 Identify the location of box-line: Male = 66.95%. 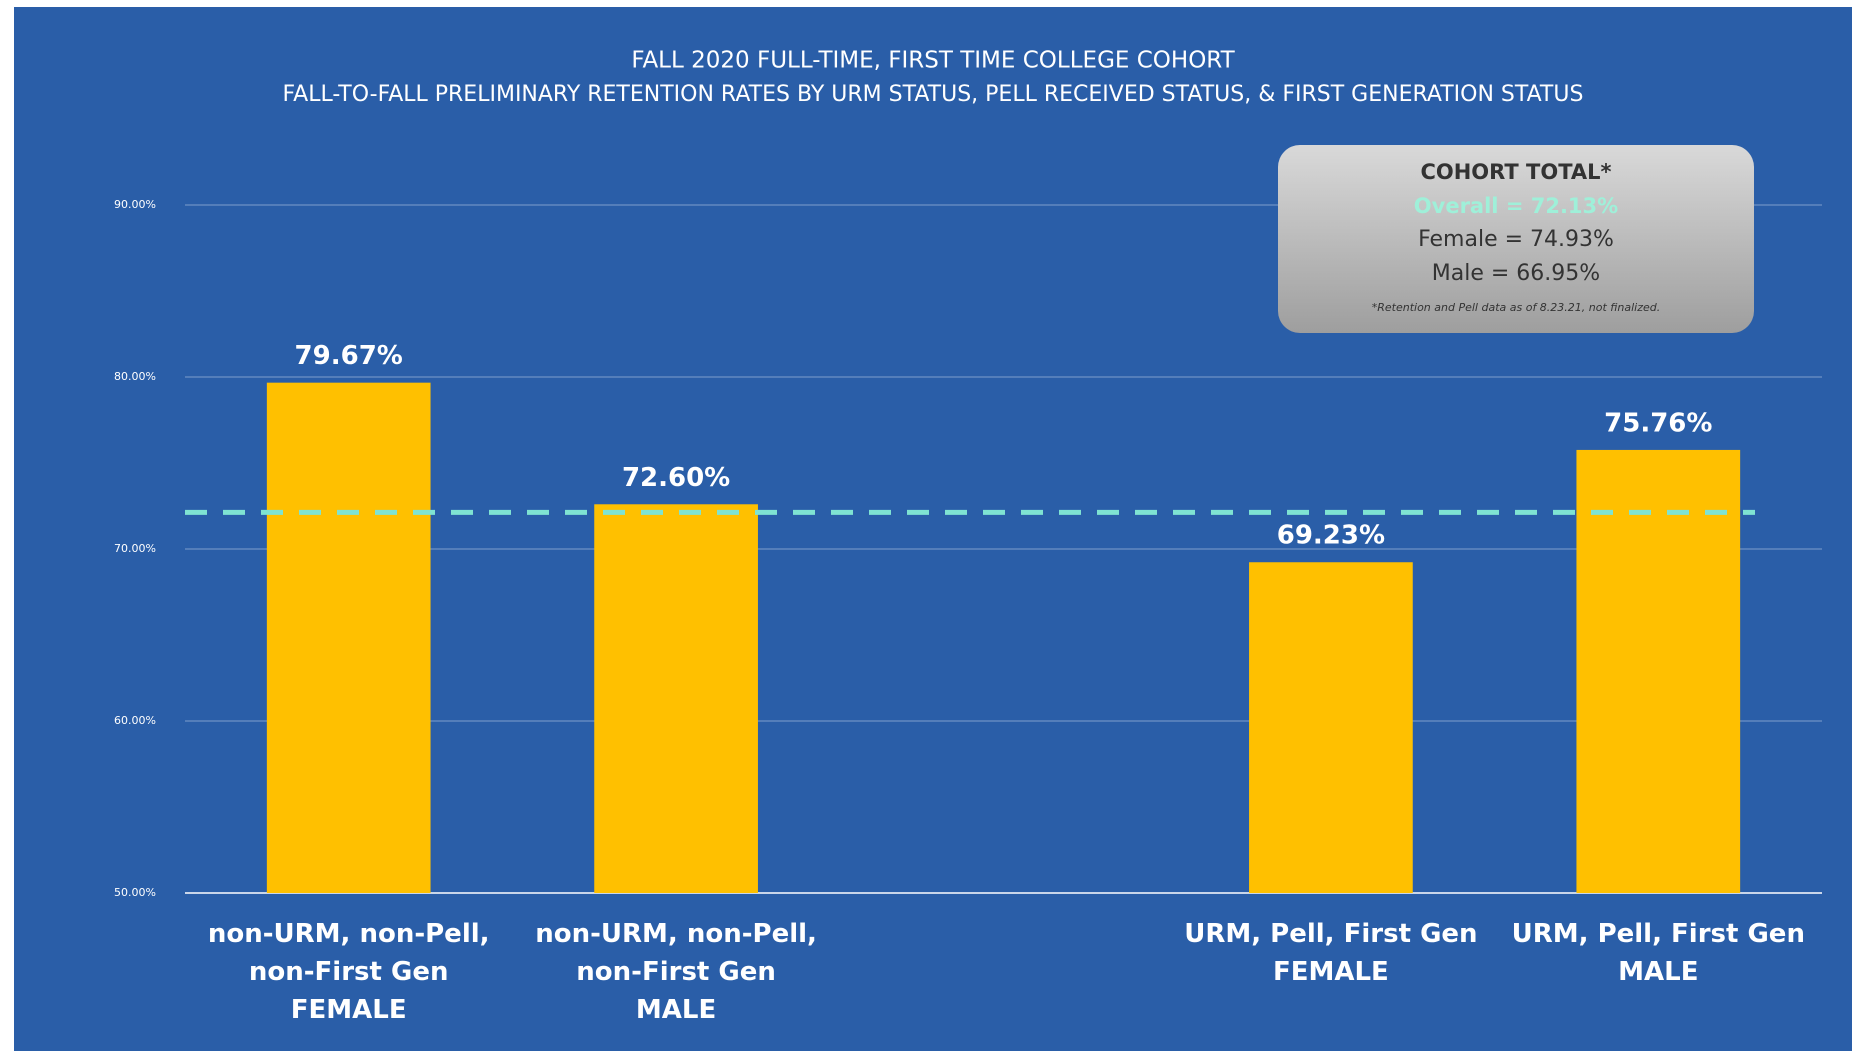
(1516, 273).